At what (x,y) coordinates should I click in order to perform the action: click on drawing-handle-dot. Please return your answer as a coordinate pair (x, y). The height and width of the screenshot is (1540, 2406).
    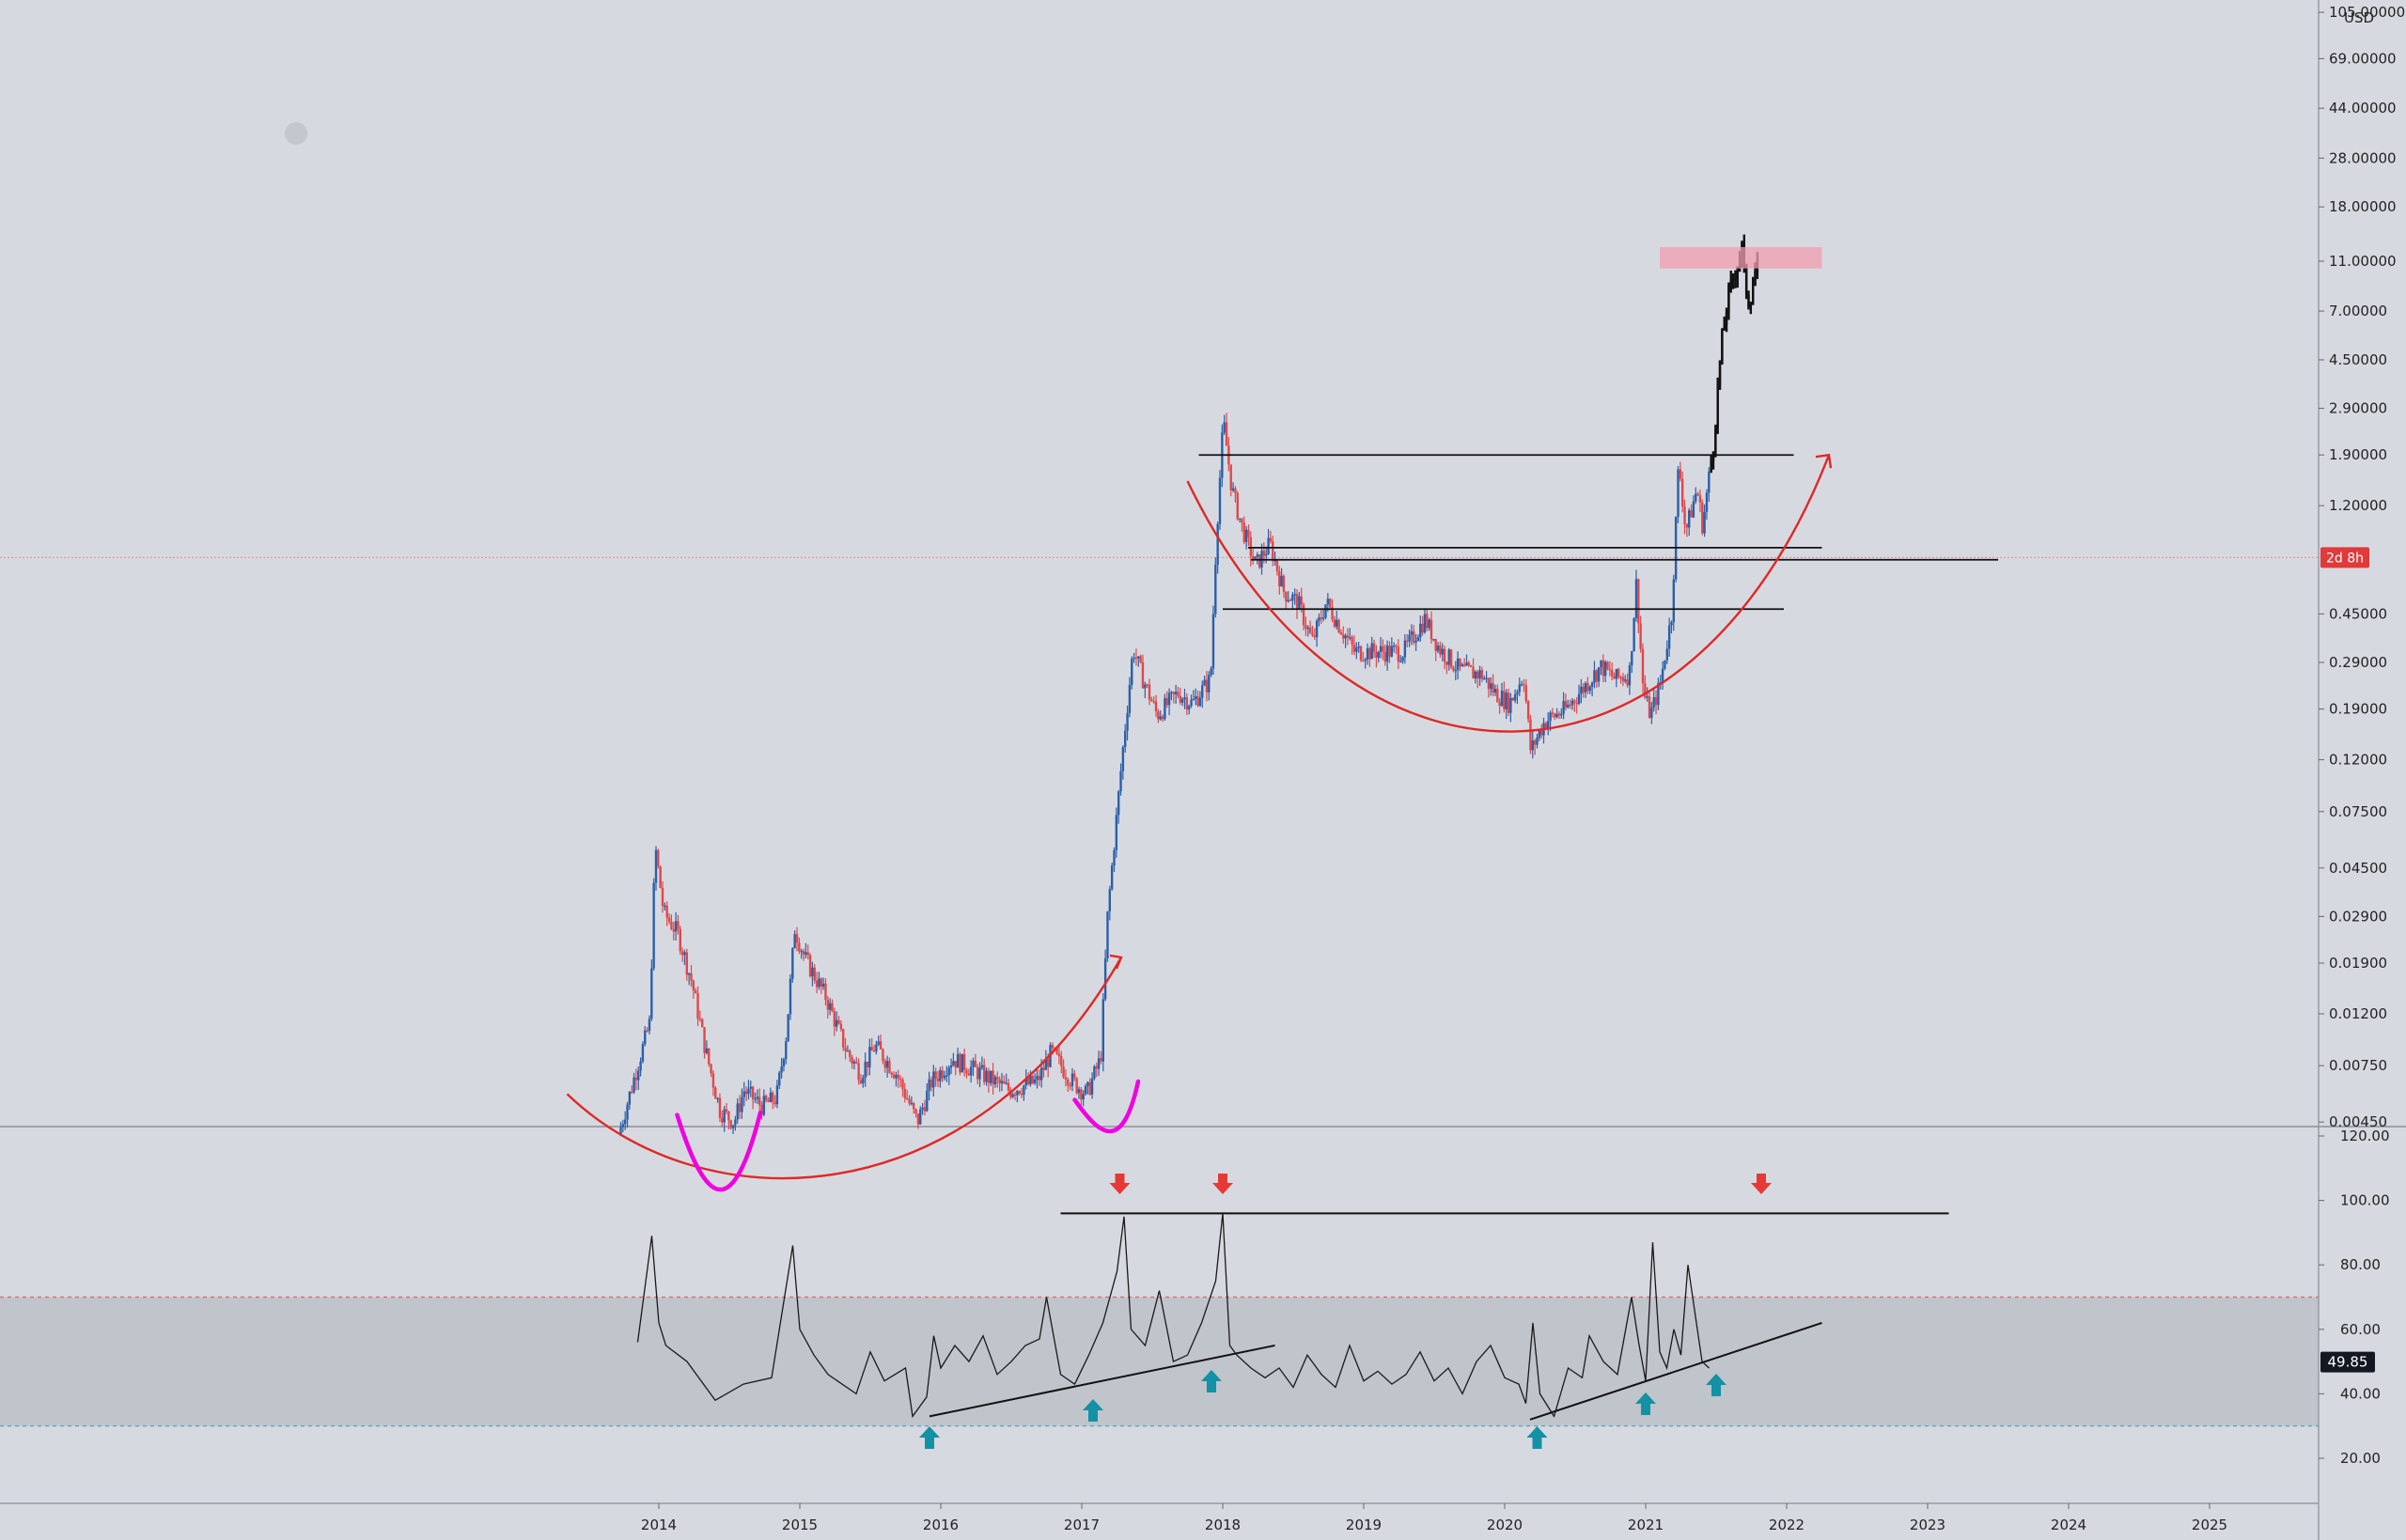
    Looking at the image, I should click on (296, 133).